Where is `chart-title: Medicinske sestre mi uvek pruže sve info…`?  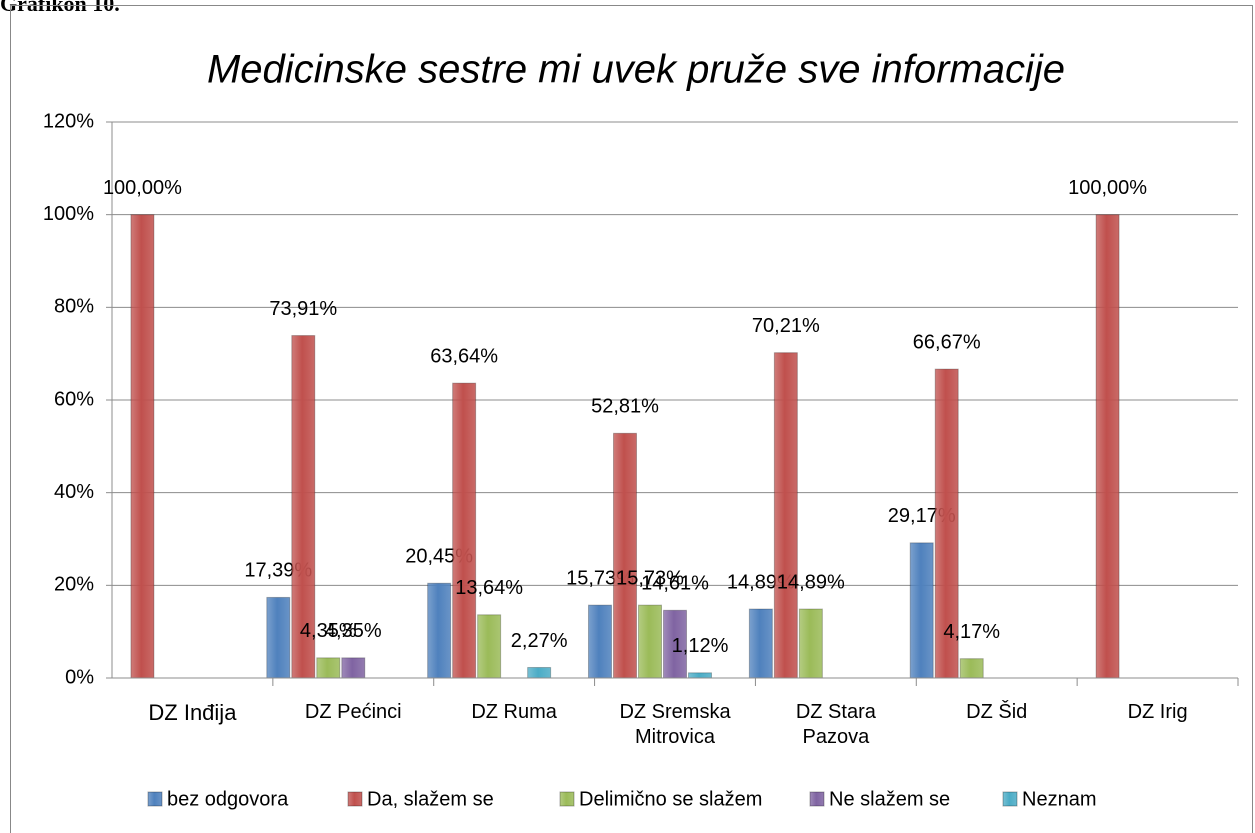
chart-title: Medicinske sestre mi uvek pruže sve info… is located at coordinates (636, 70).